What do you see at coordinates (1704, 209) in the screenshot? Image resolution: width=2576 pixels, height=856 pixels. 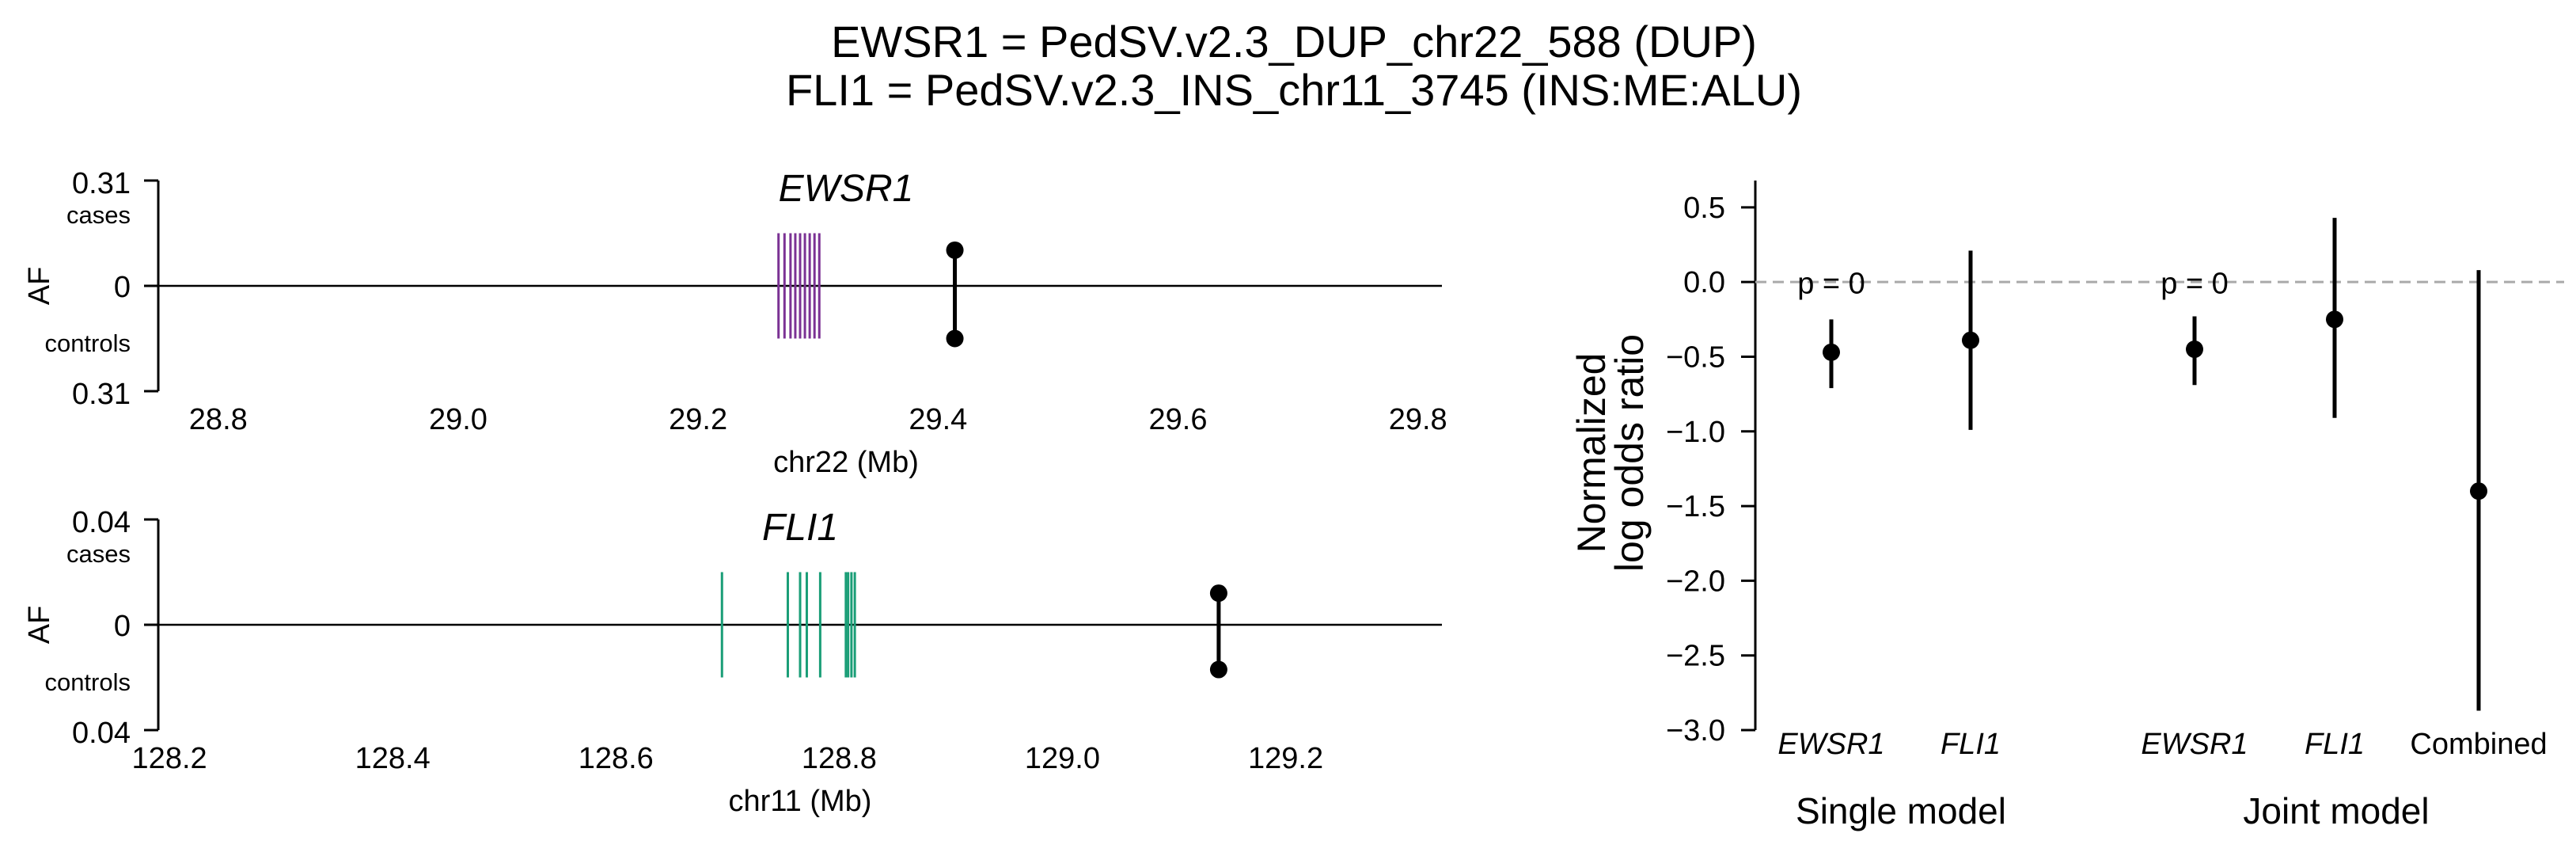 I see `odds-ratio-y-tick-label-0: 0.5` at bounding box center [1704, 209].